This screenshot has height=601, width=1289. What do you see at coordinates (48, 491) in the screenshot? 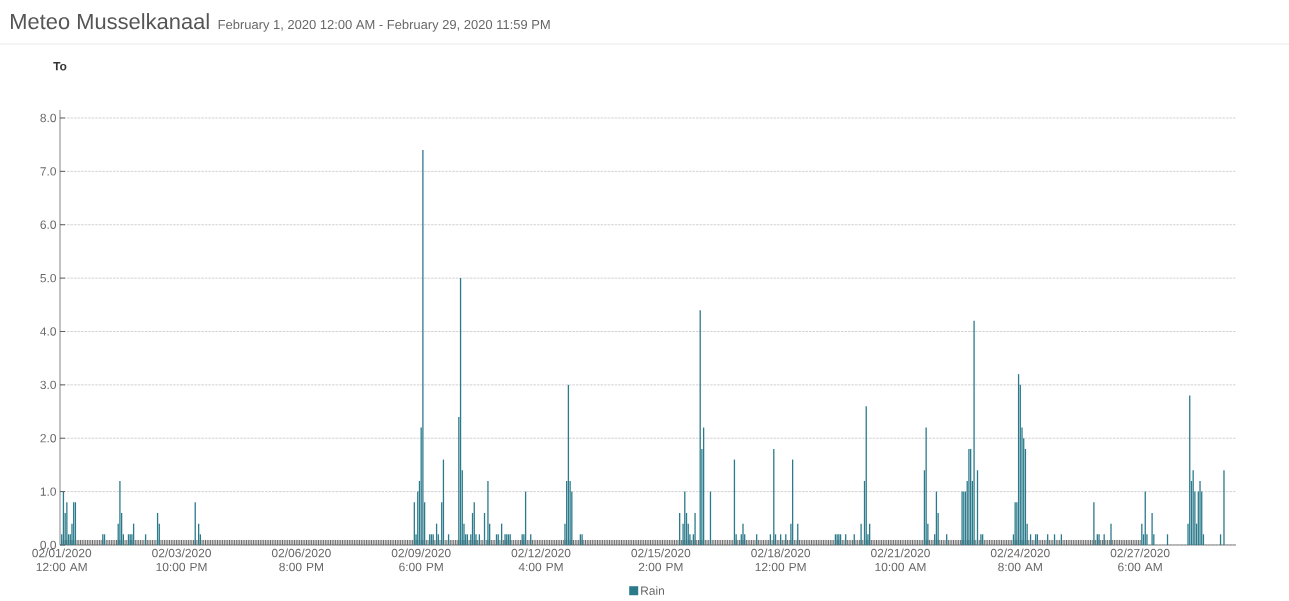
I see `y-tick-label: 1.0` at bounding box center [48, 491].